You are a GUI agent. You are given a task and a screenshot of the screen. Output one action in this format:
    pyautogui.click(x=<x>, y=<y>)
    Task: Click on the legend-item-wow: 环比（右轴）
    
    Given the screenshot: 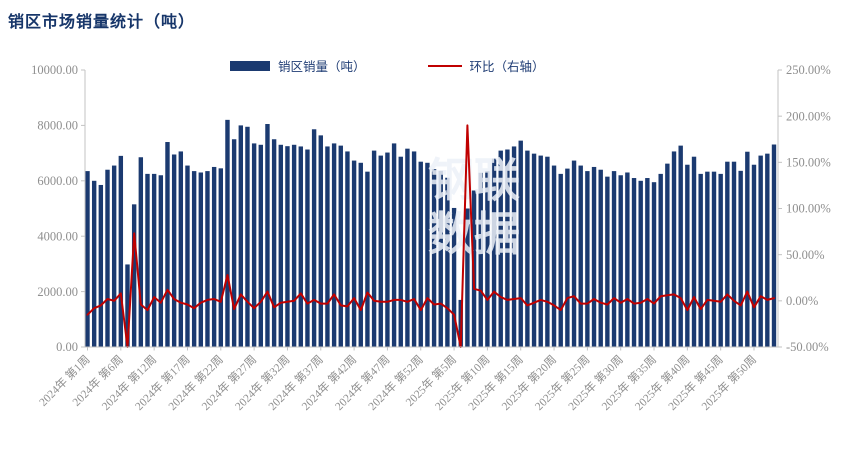 What is the action you would take?
    pyautogui.click(x=486, y=65)
    